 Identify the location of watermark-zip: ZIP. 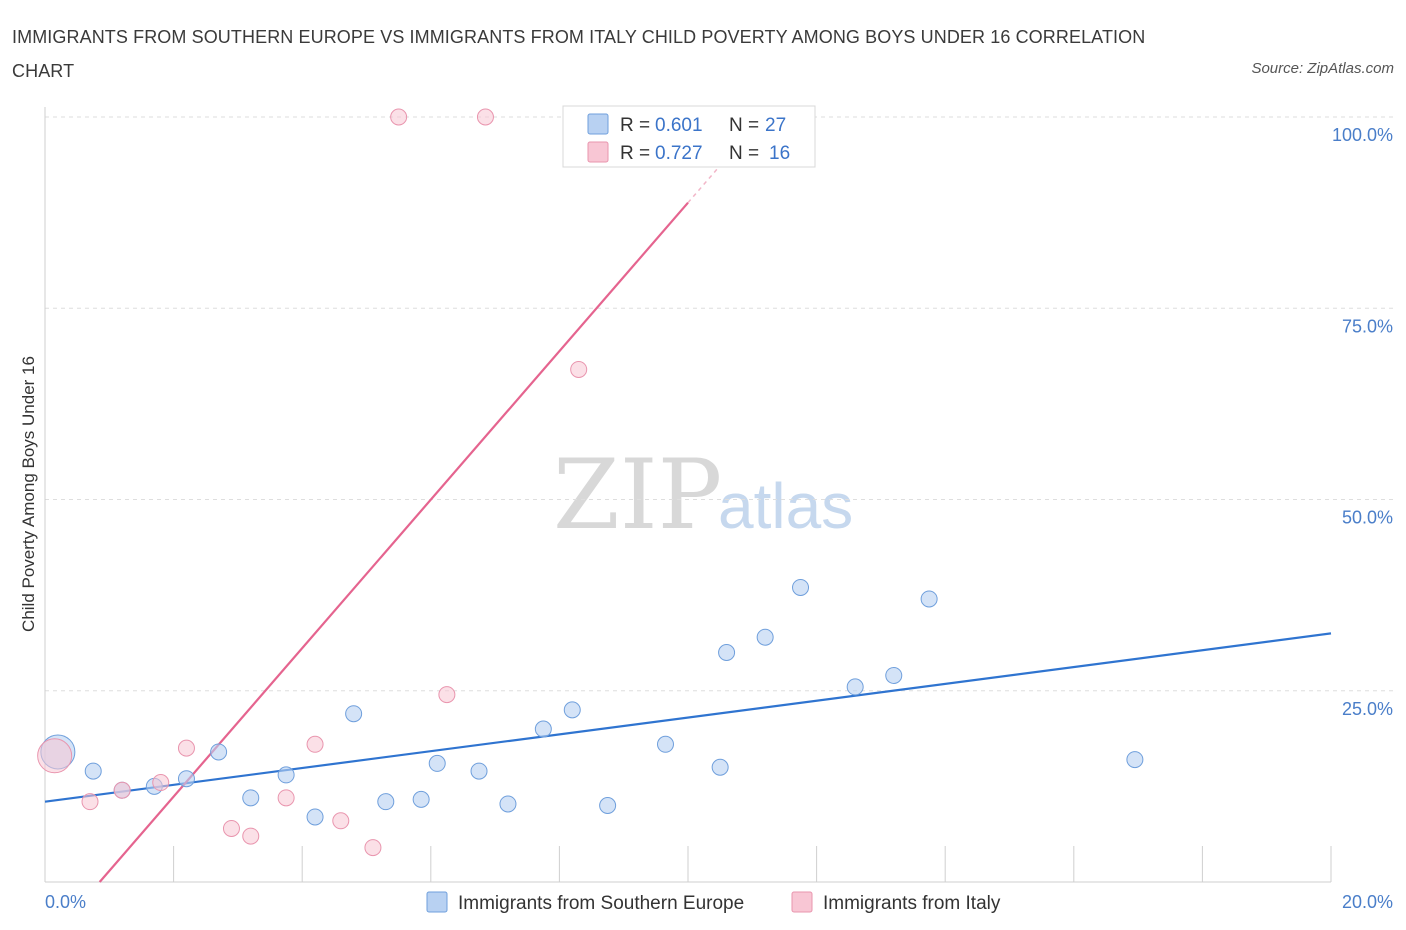
(637, 495).